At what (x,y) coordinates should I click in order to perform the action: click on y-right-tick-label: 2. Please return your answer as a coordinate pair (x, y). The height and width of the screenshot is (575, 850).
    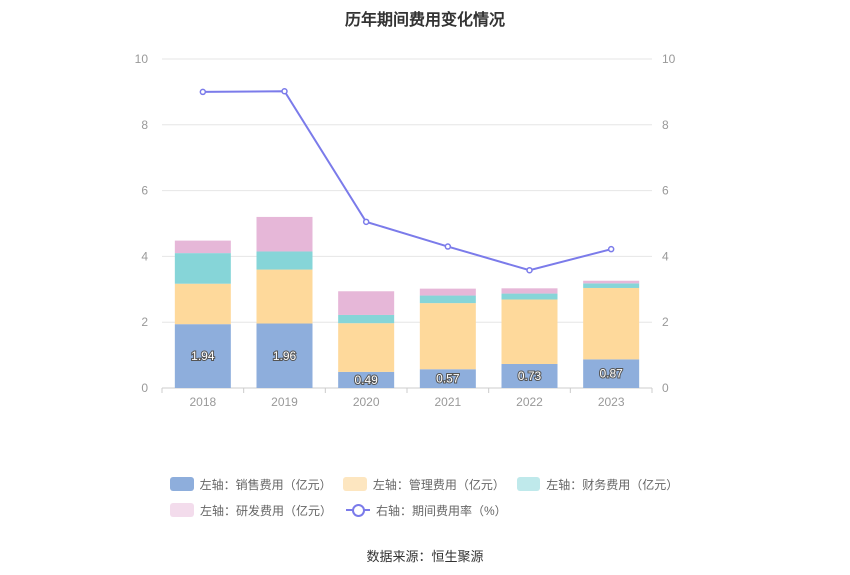
    Looking at the image, I should click on (665, 322).